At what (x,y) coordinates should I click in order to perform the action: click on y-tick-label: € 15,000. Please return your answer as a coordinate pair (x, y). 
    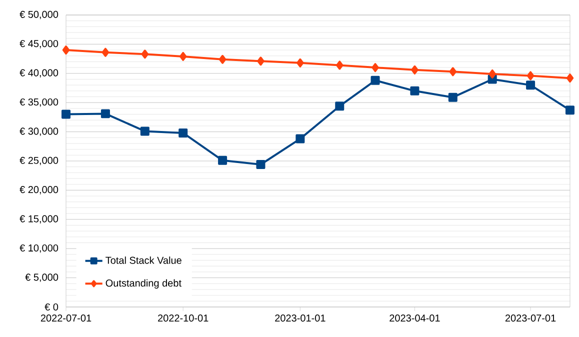
    Looking at the image, I should click on (39, 219).